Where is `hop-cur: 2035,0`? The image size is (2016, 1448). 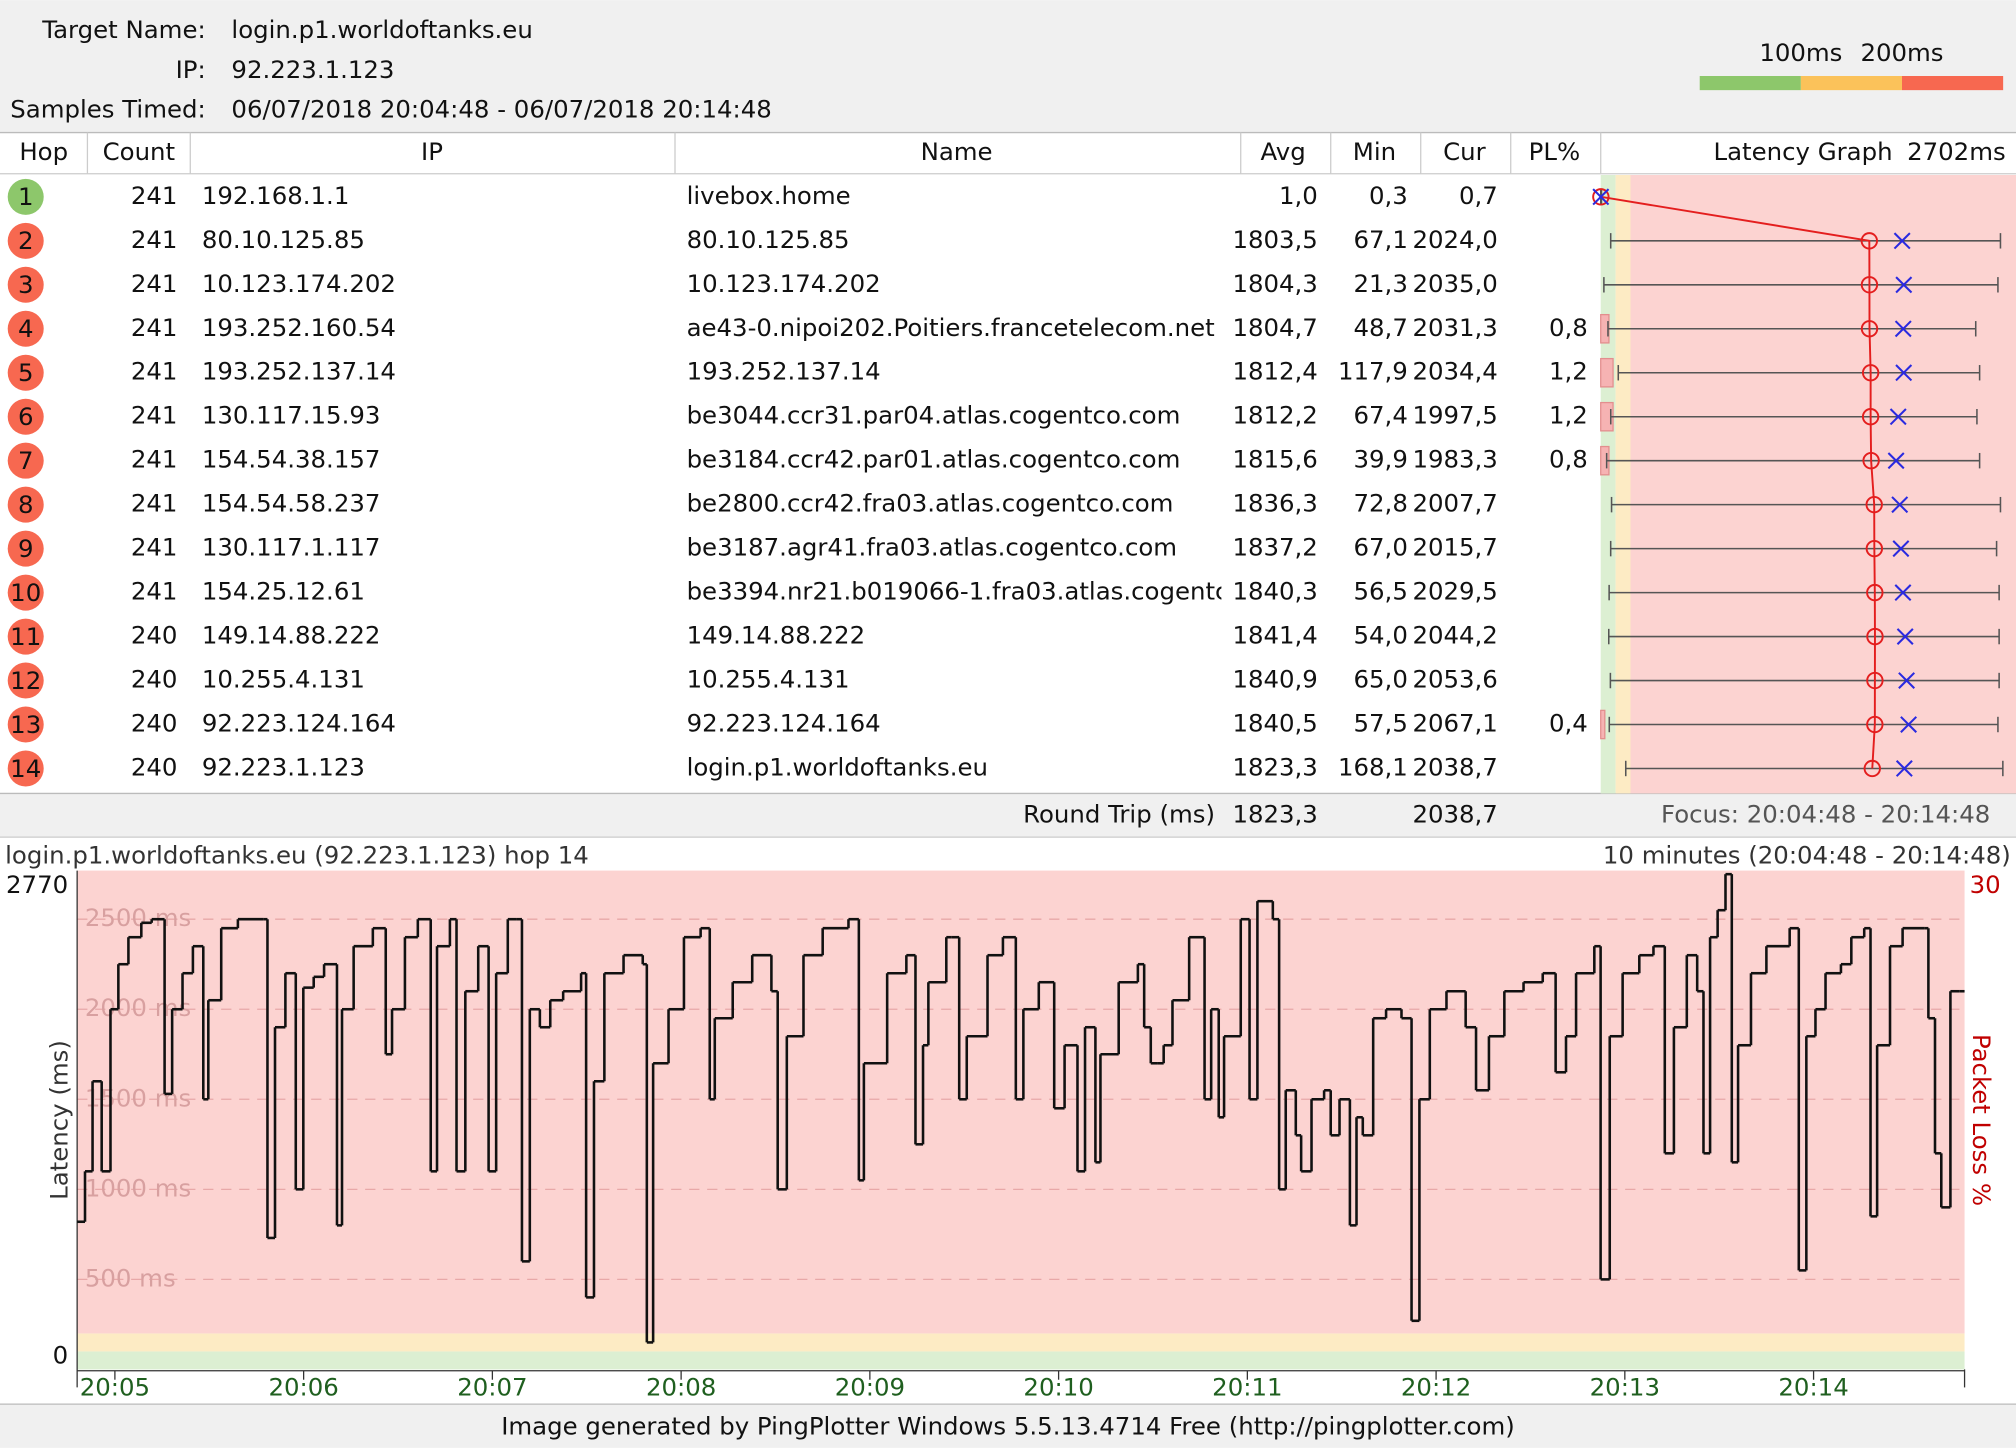
hop-cur: 2035,0 is located at coordinates (1454, 283).